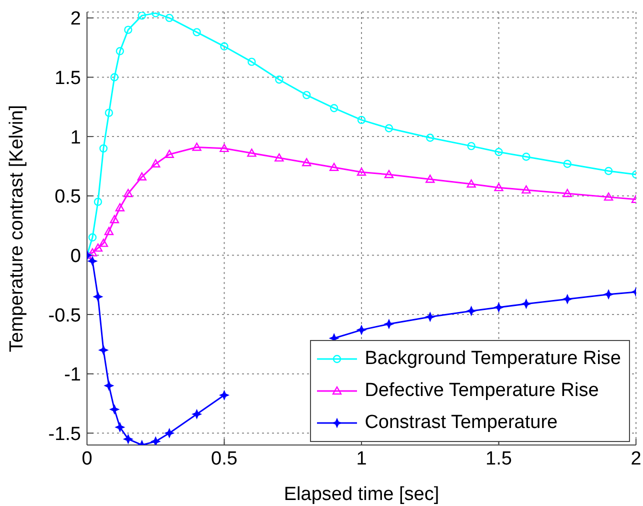 This screenshot has height=506, width=643. What do you see at coordinates (67, 197) in the screenshot?
I see `y-tick-label: 0.5` at bounding box center [67, 197].